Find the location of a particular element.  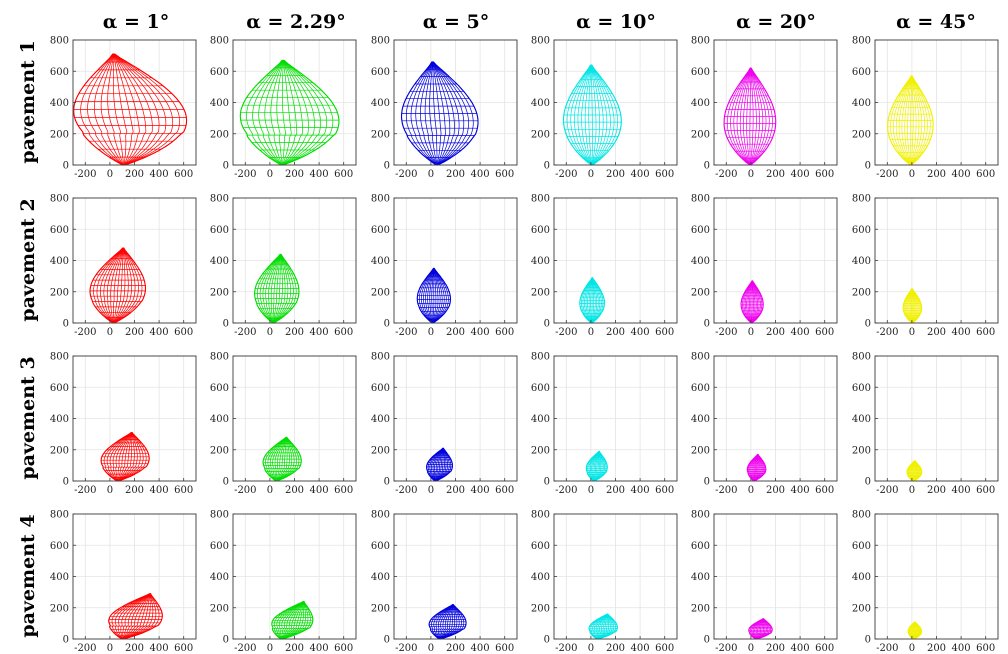

panel-r1-c3: -200 0 200 400 600 0 200 400 600 800 is located at coordinates (444, 108).